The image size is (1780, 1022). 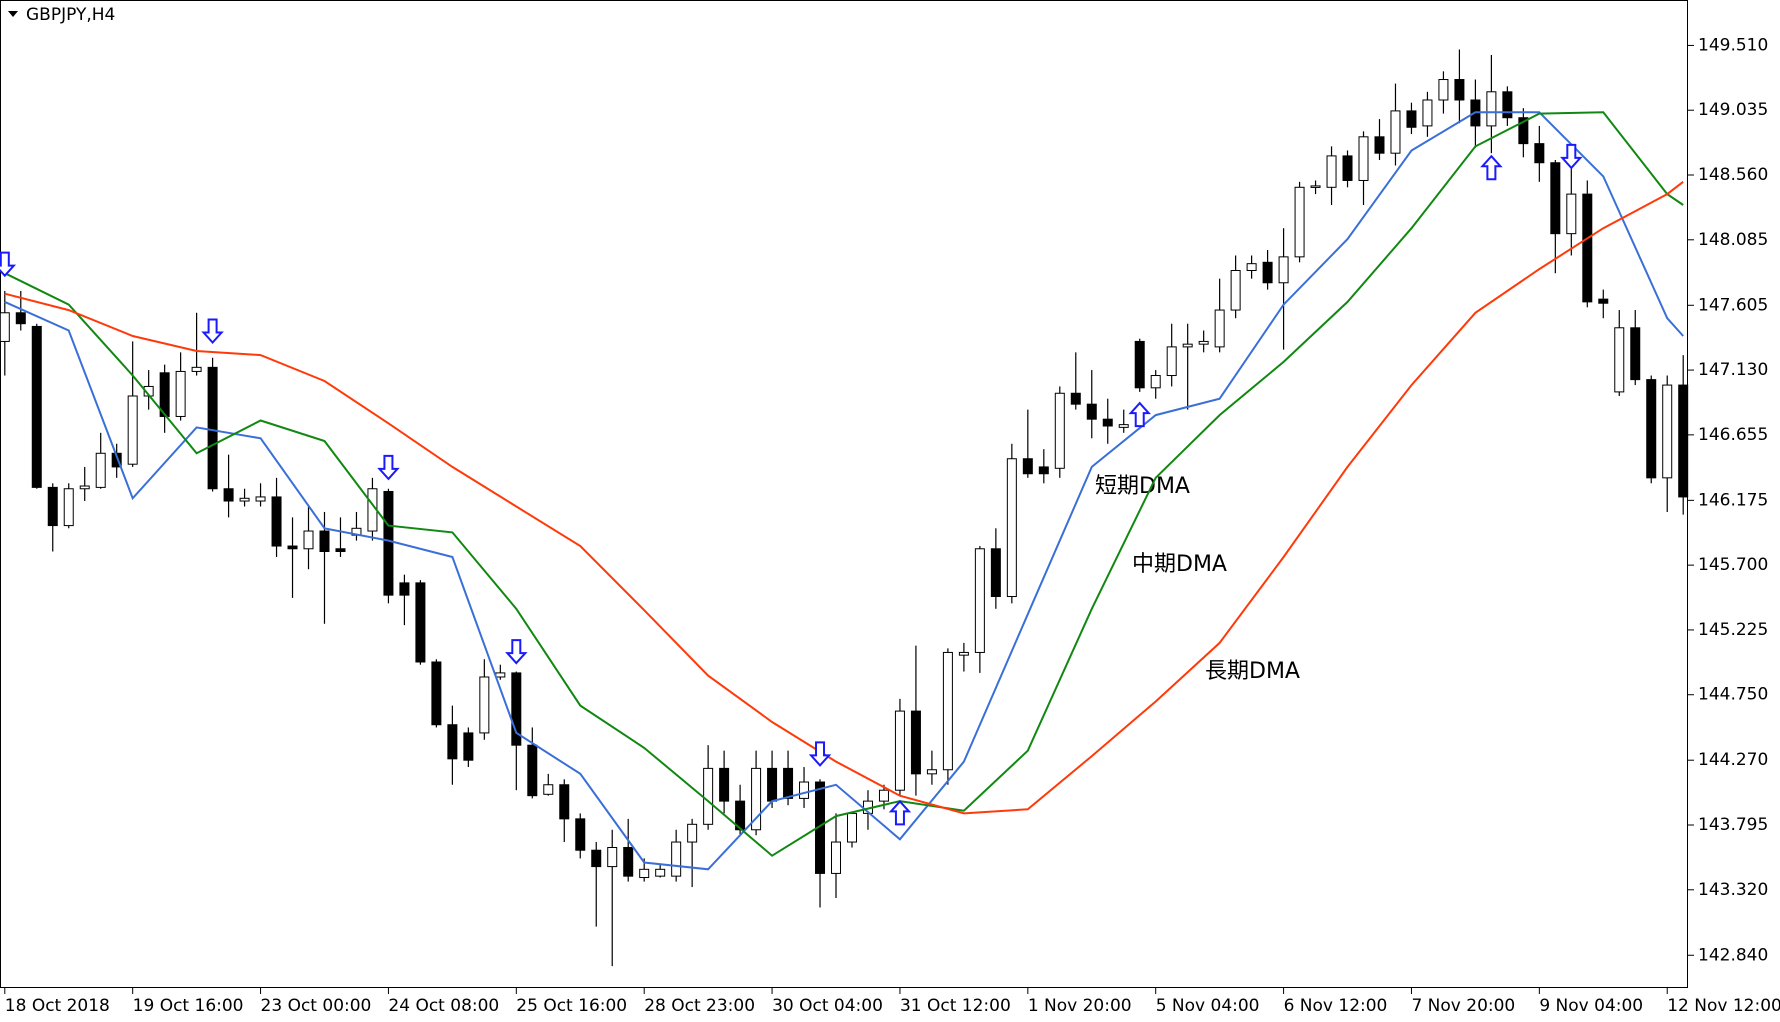 I want to click on x-tick-label: 19 Oct 16:00, so click(x=188, y=1006).